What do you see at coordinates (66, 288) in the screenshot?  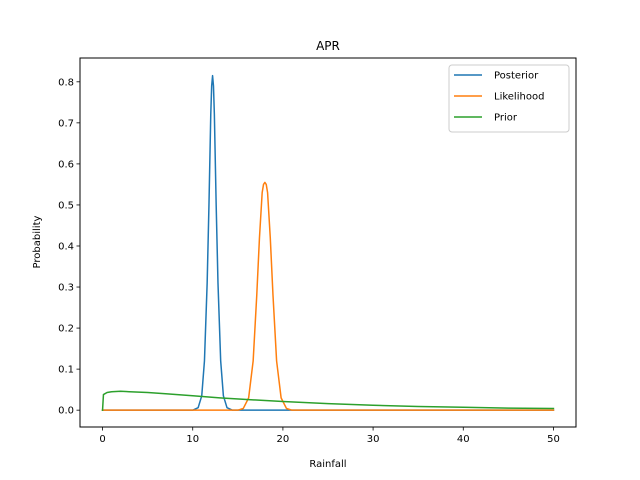 I see `y-tick-label: 0.3` at bounding box center [66, 288].